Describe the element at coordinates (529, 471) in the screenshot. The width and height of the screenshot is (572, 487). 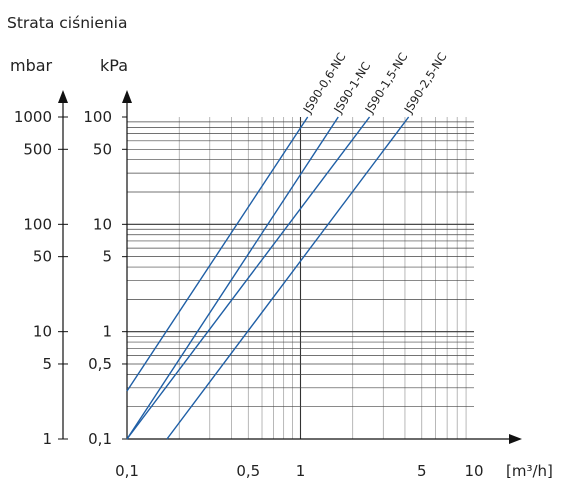
I see `x-unit-label: [m³/h]` at that location.